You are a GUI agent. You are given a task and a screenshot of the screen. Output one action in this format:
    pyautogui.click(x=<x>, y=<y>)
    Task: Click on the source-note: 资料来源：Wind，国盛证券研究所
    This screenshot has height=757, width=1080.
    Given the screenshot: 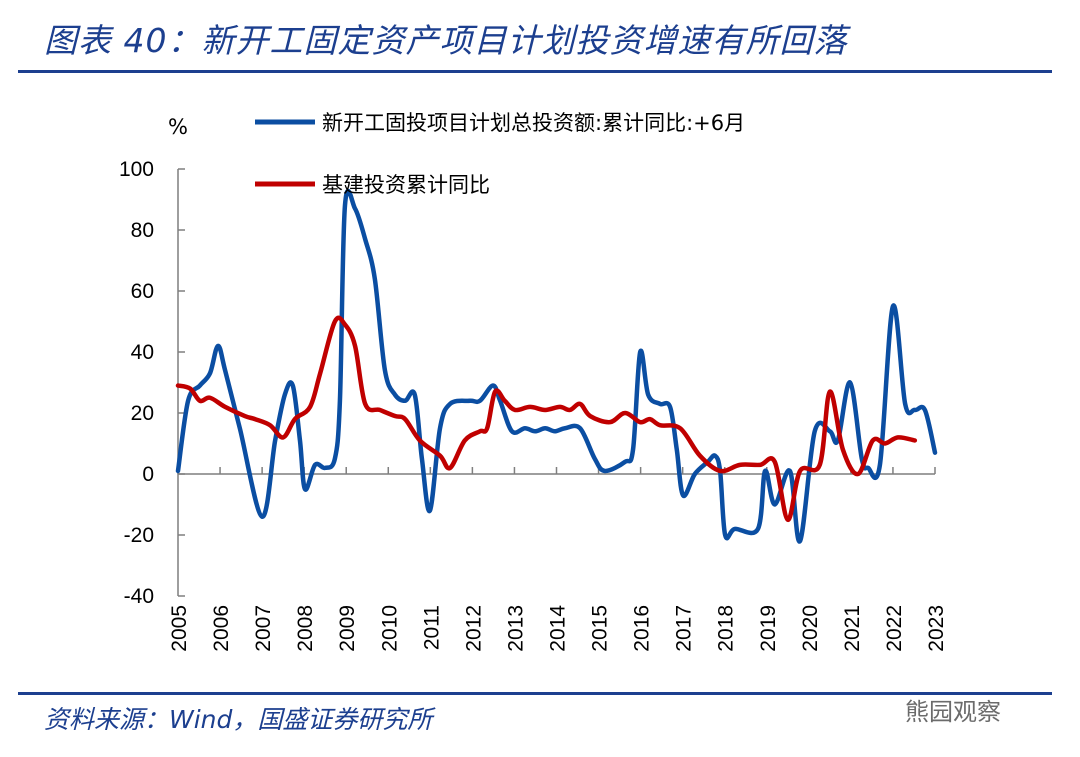 What is the action you would take?
    pyautogui.click(x=238, y=719)
    